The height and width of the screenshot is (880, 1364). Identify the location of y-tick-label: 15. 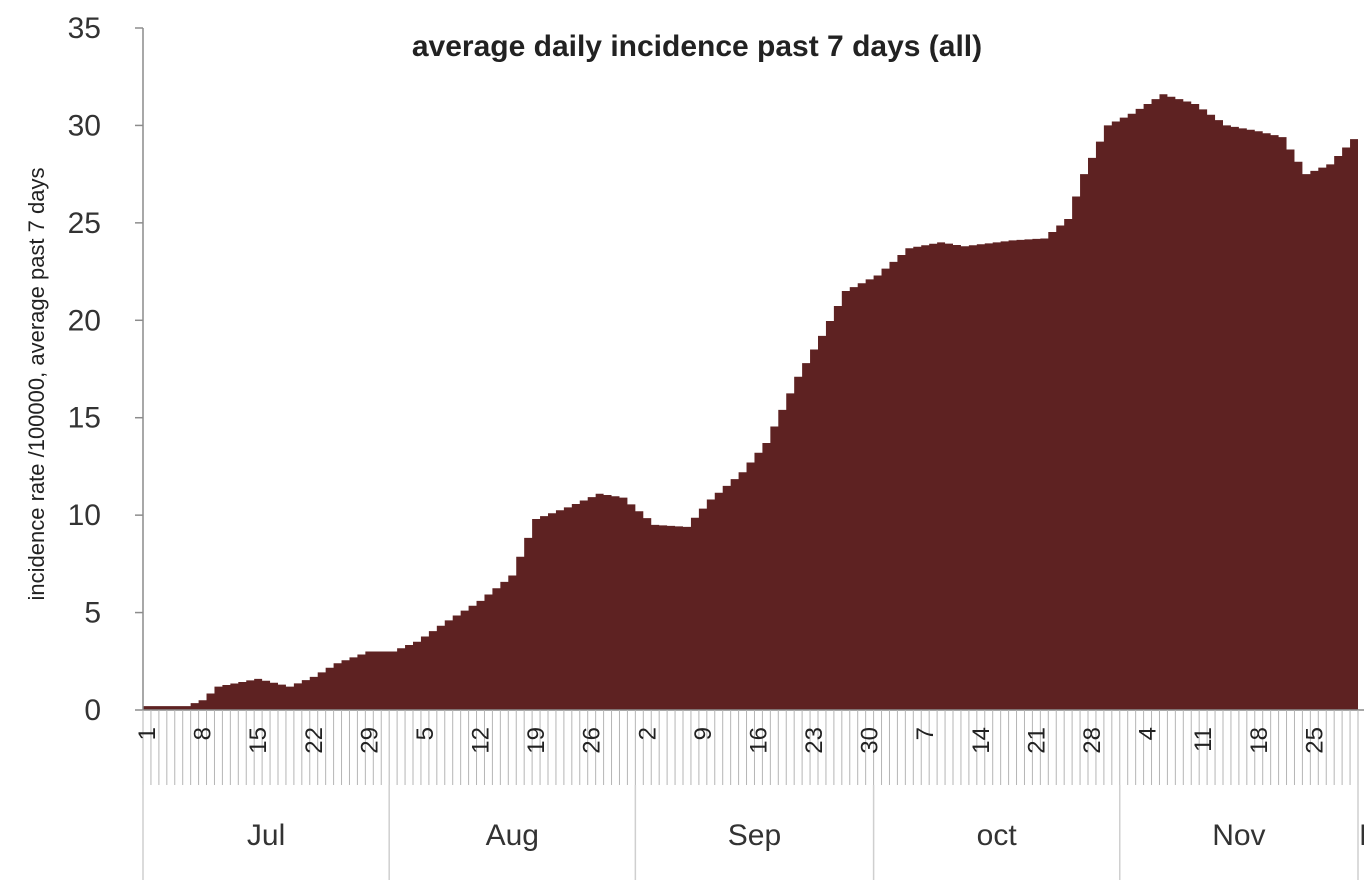
(84, 418).